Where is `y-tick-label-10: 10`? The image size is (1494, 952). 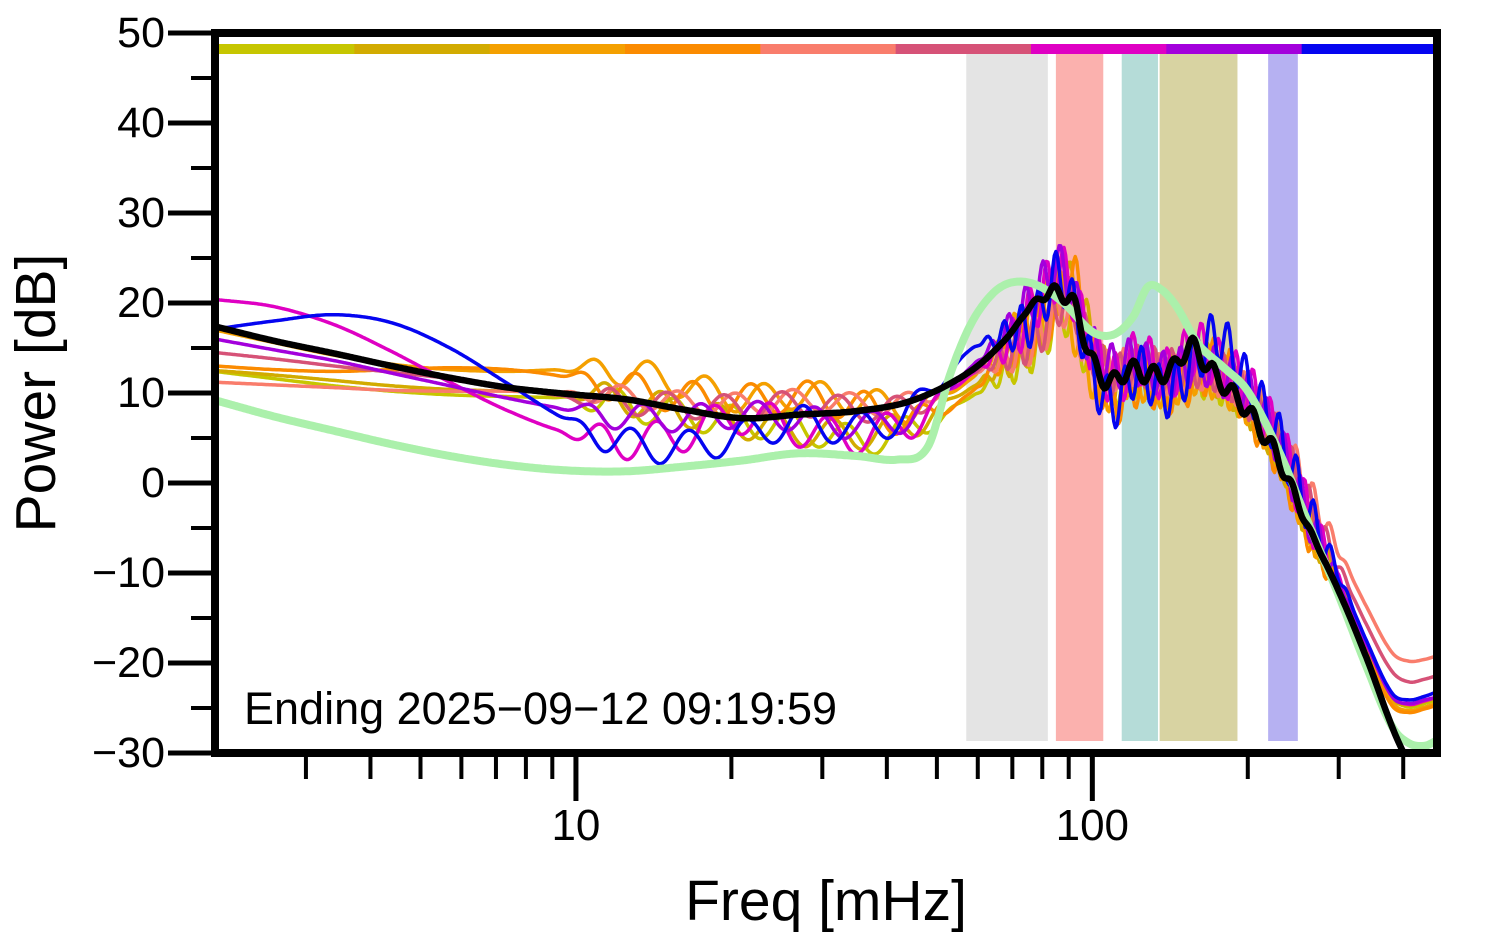
y-tick-label-10: 10 is located at coordinates (141, 393).